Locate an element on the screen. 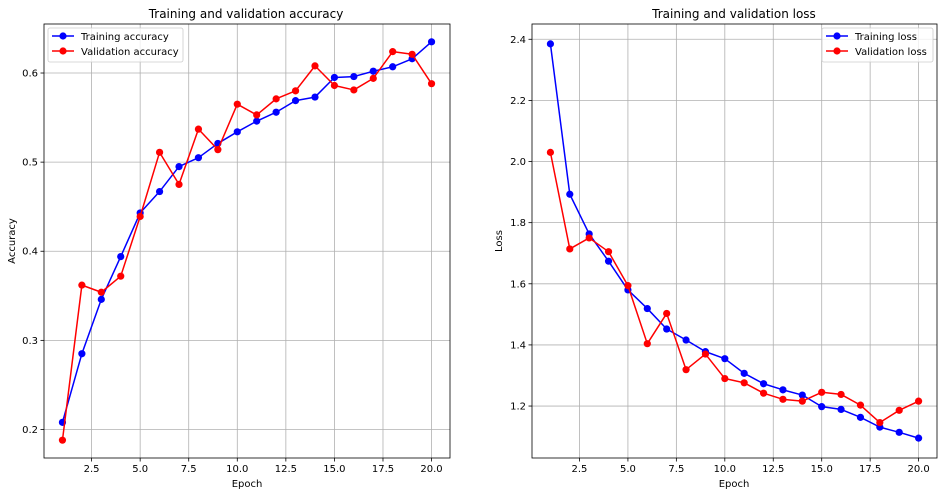 The image size is (944, 496). y-tick-label: 0.2 is located at coordinates (30, 430).